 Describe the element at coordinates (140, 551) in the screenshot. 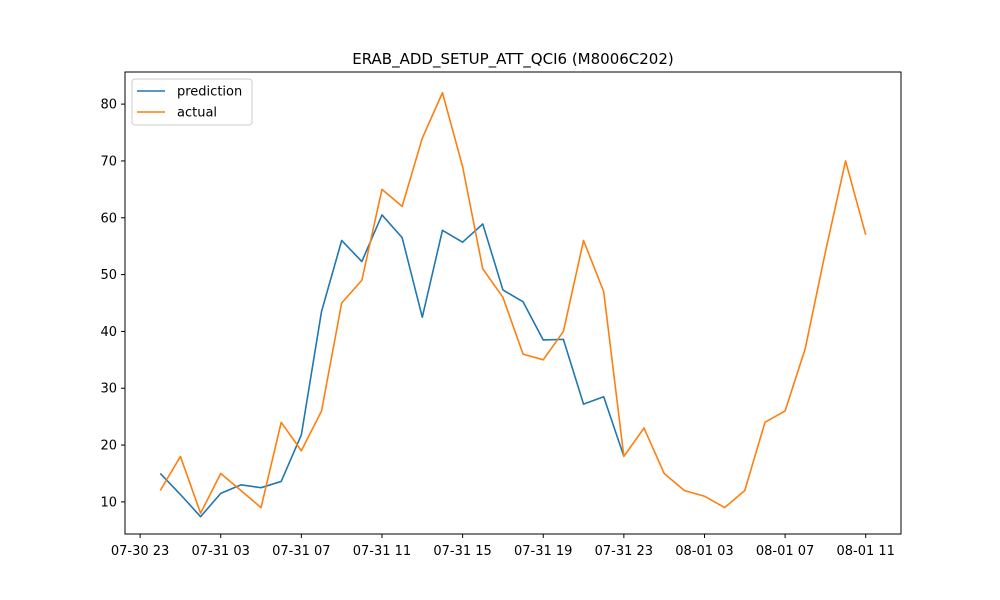

I see `x-tick-label: 07-30 23` at that location.